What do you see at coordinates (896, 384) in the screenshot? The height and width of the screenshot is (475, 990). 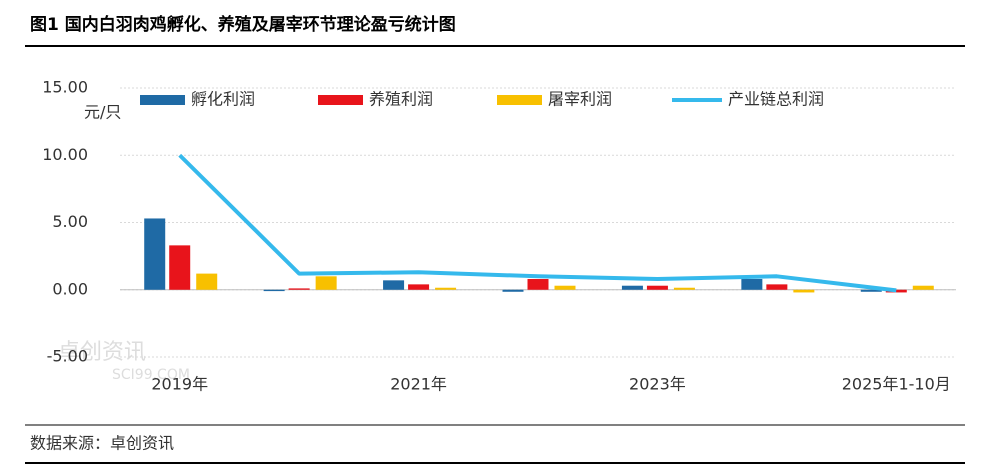 I see `x-tick-label: 2025年1-10月` at bounding box center [896, 384].